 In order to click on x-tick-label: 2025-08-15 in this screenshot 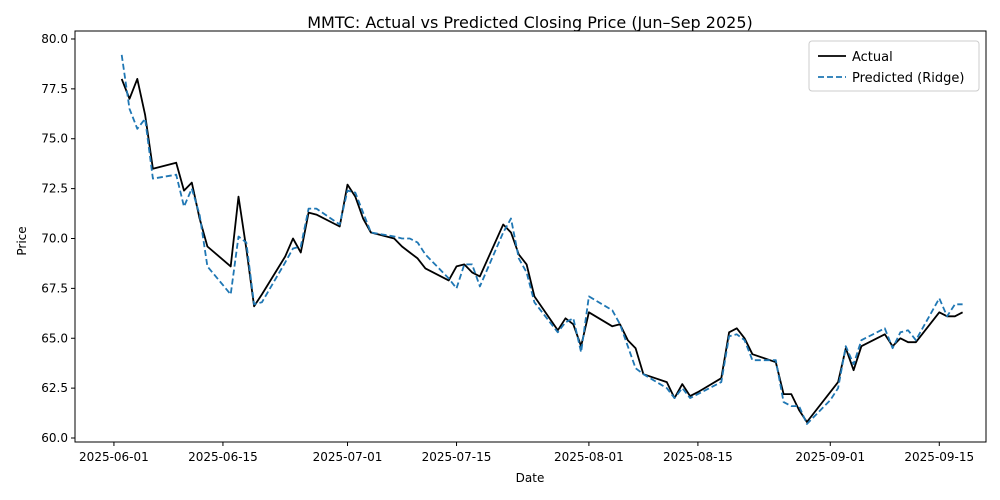, I will do `click(698, 457)`.